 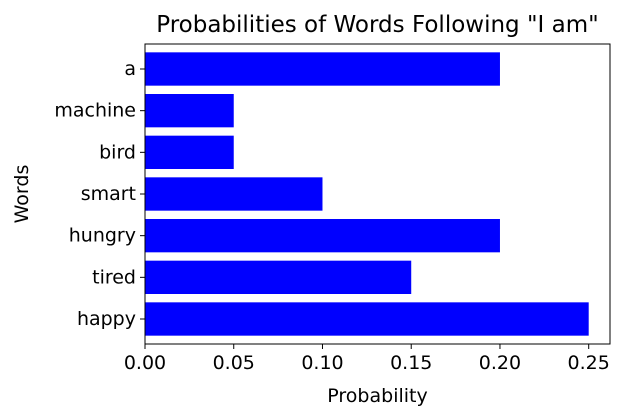 What do you see at coordinates (108, 194) in the screenshot?
I see `y-tick-label: smart` at bounding box center [108, 194].